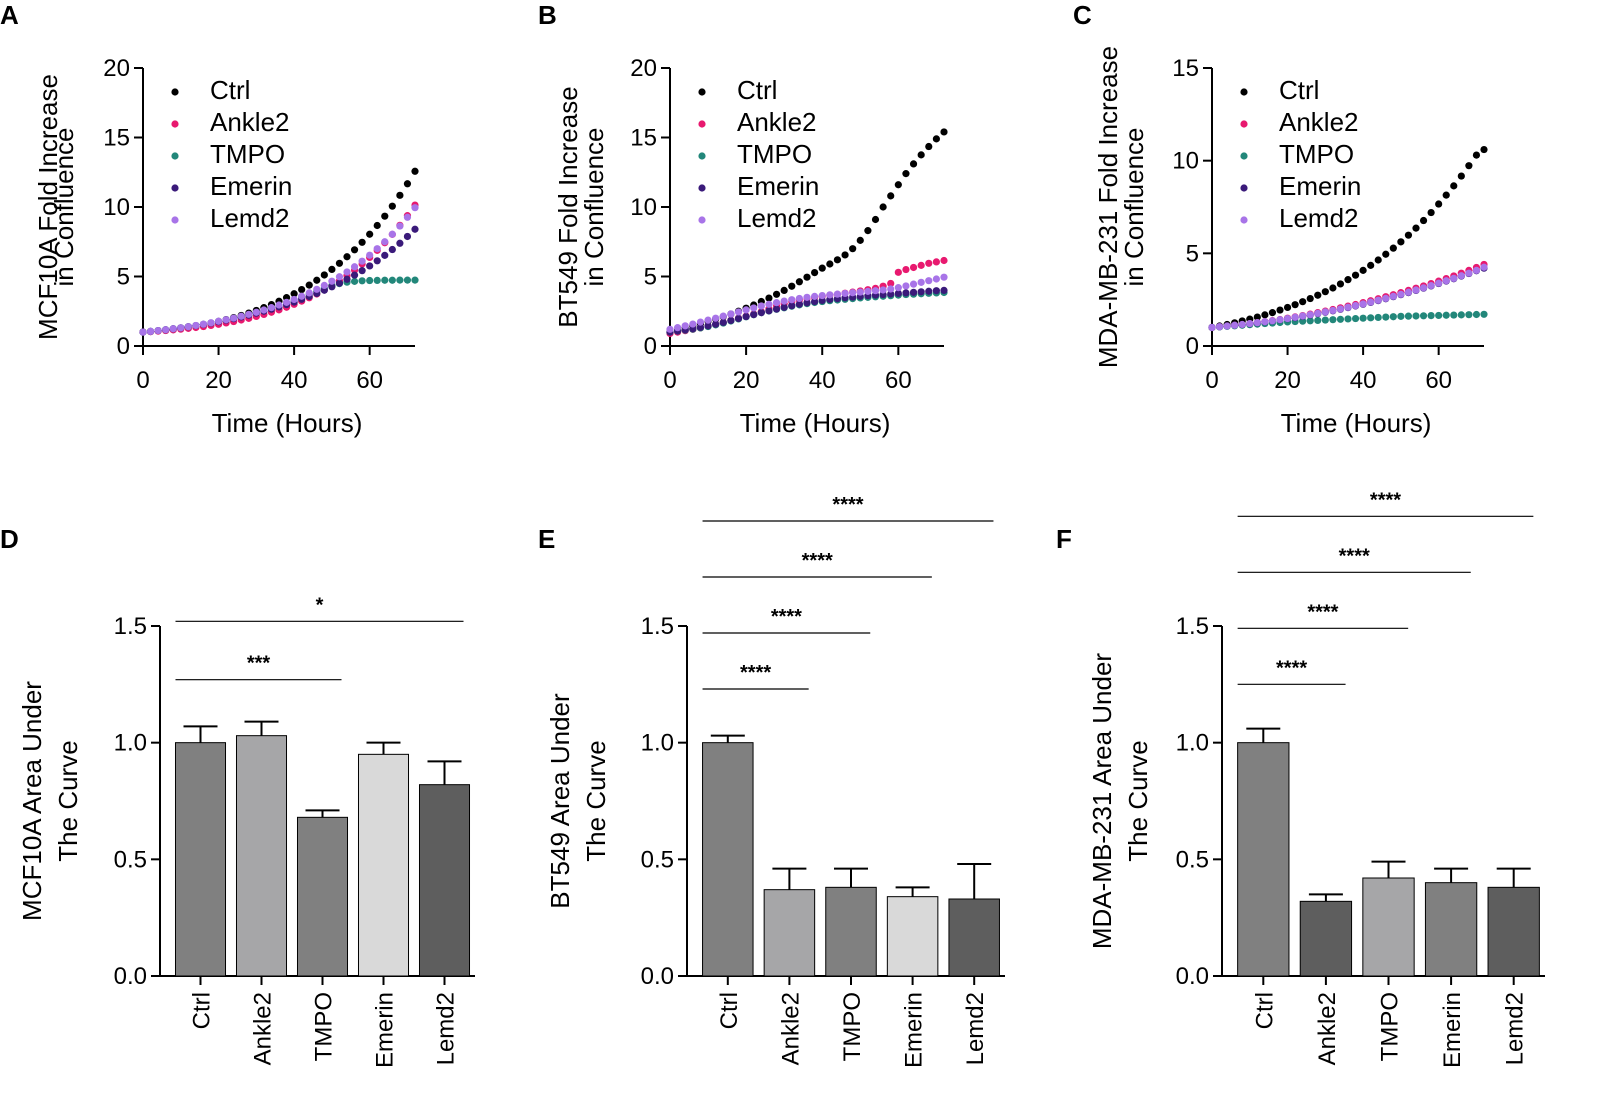  Describe the element at coordinates (757, 90) in the screenshot. I see `legend-label: Ctrl` at that location.